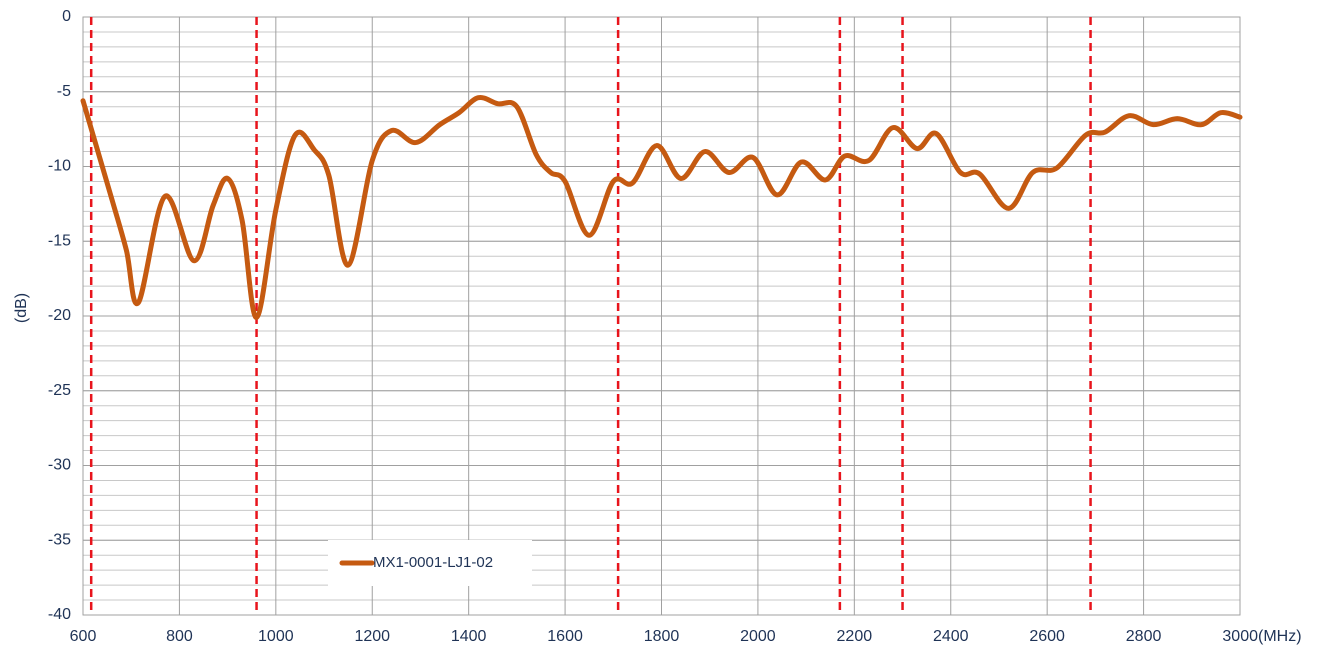 This screenshot has height=656, width=1338. I want to click on y-tick-label: -5, so click(64, 91).